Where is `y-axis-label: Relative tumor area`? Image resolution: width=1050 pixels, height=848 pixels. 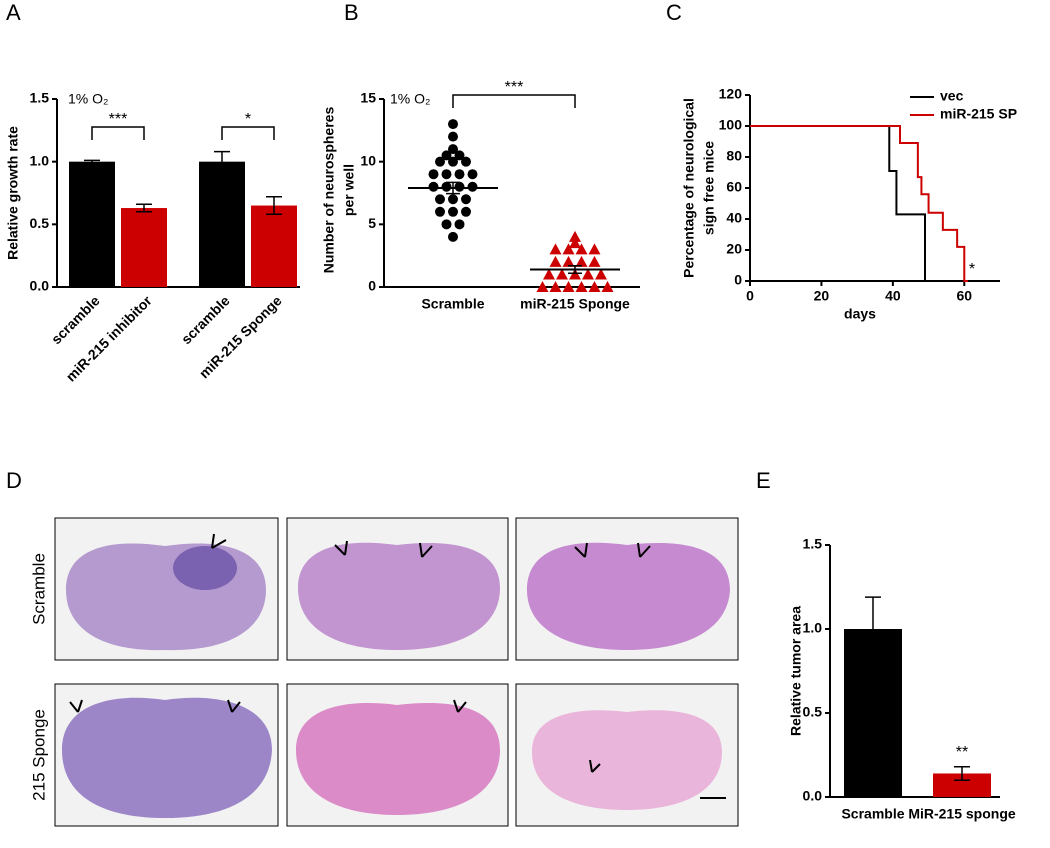
y-axis-label: Relative tumor area is located at coordinates (796, 671).